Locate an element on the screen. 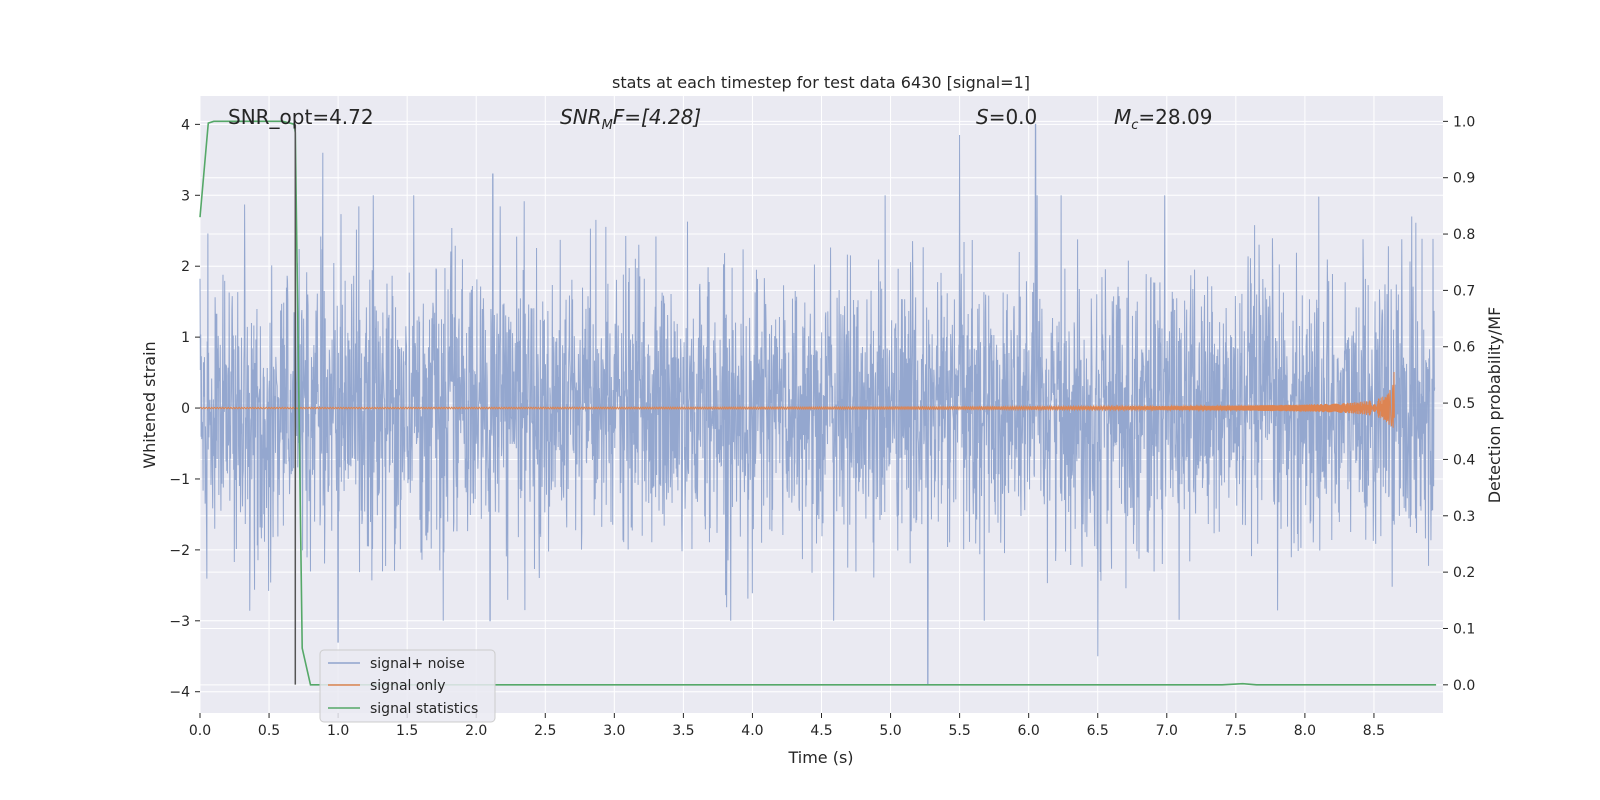 Image resolution: width=1600 pixels, height=800 pixels. mc-annotation: Mc=28.09 is located at coordinates (1163, 119).